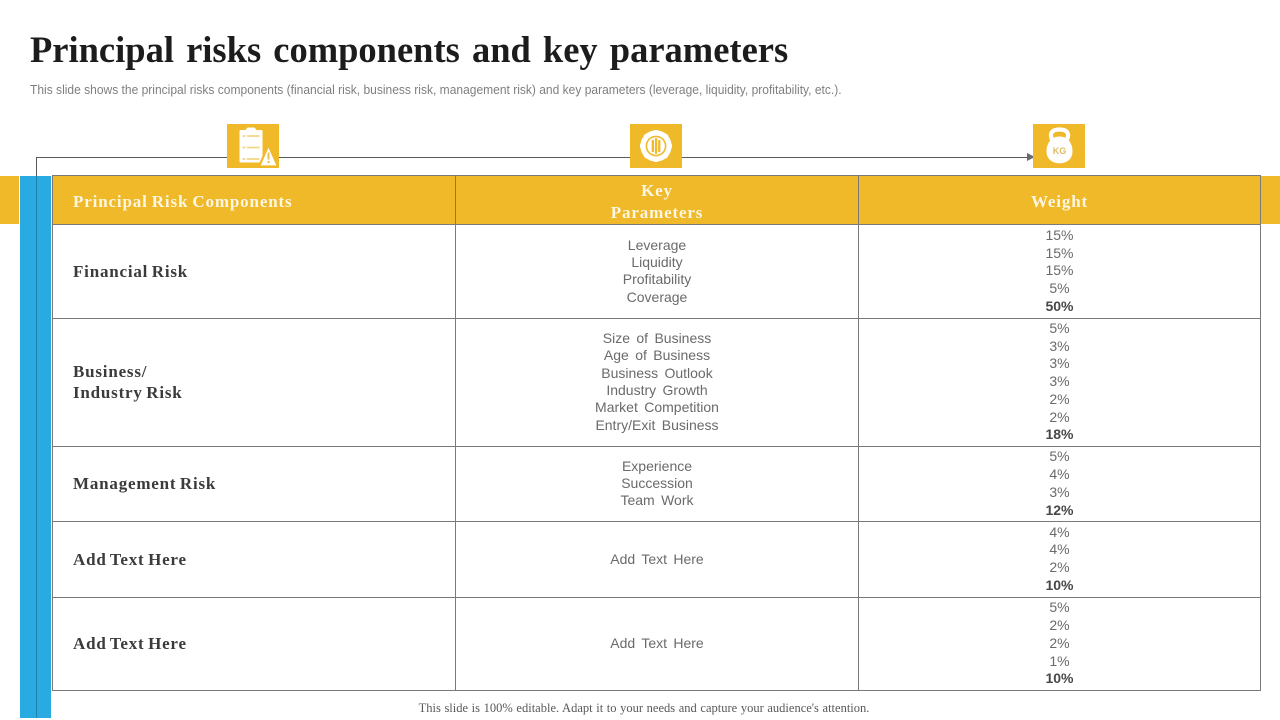  I want to click on svg-text: KG, so click(1060, 151).